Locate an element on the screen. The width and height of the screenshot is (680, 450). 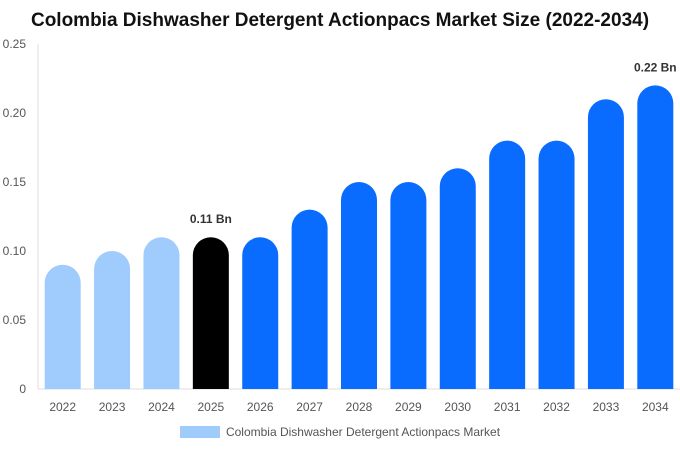
bar-2025 is located at coordinates (210, 313).